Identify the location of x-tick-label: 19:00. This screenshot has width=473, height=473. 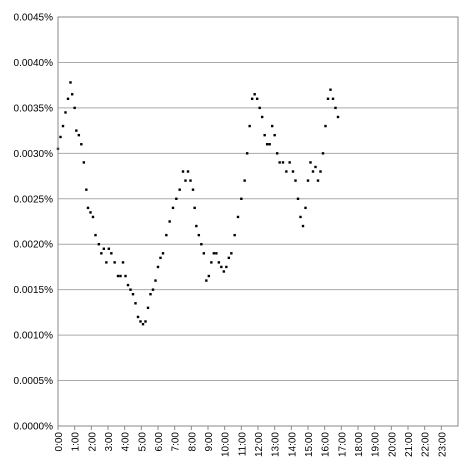
(376, 444).